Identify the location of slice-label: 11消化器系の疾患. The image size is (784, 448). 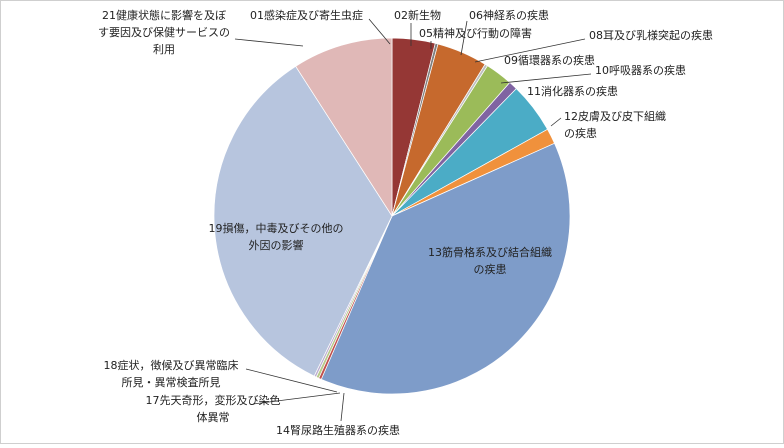
(572, 91).